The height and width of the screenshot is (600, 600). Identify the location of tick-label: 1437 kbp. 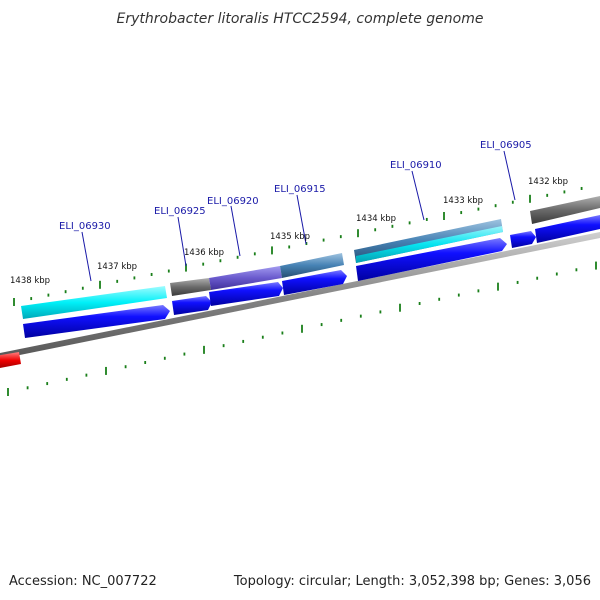
(117, 267).